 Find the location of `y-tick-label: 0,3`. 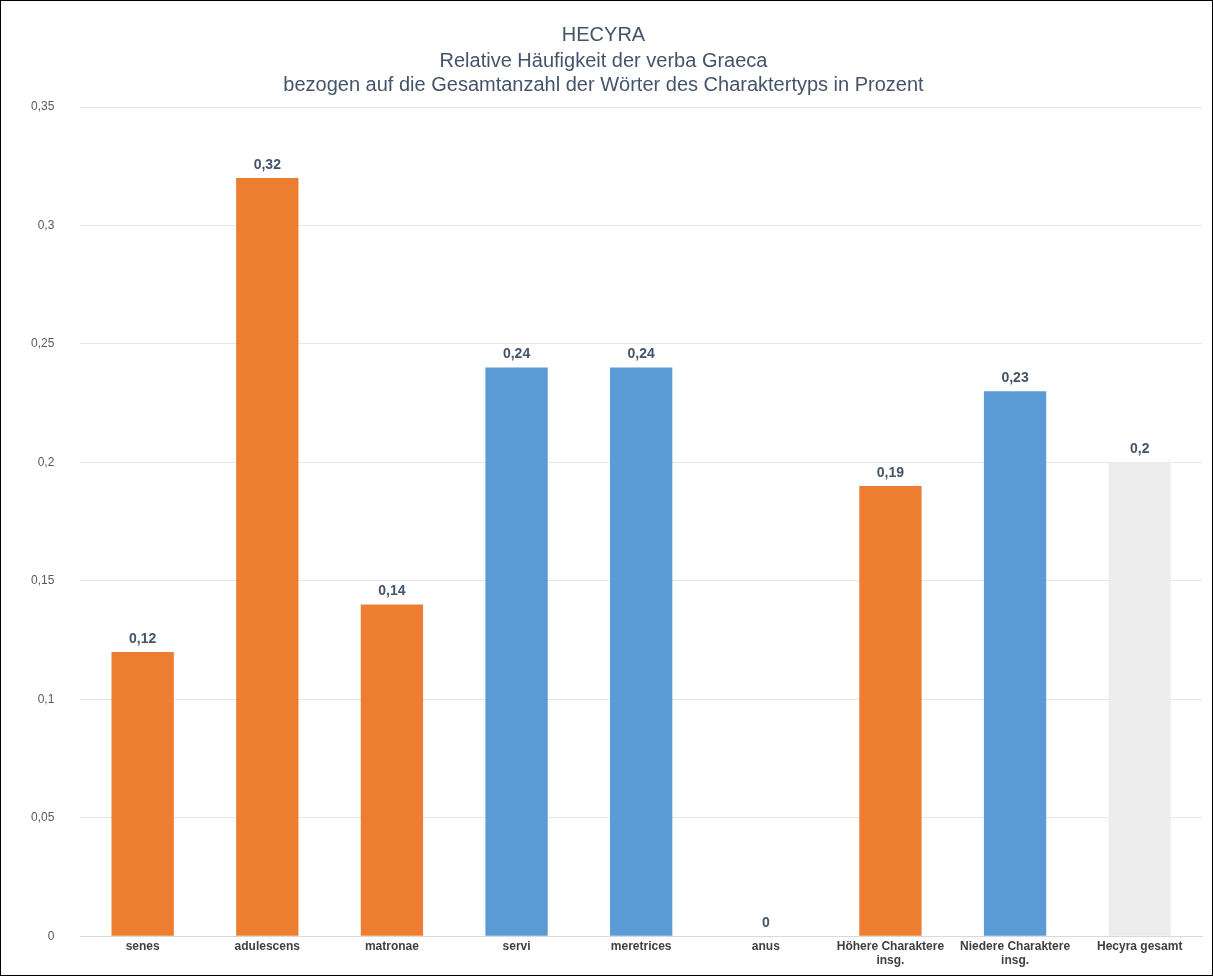

y-tick-label: 0,3 is located at coordinates (46, 224).